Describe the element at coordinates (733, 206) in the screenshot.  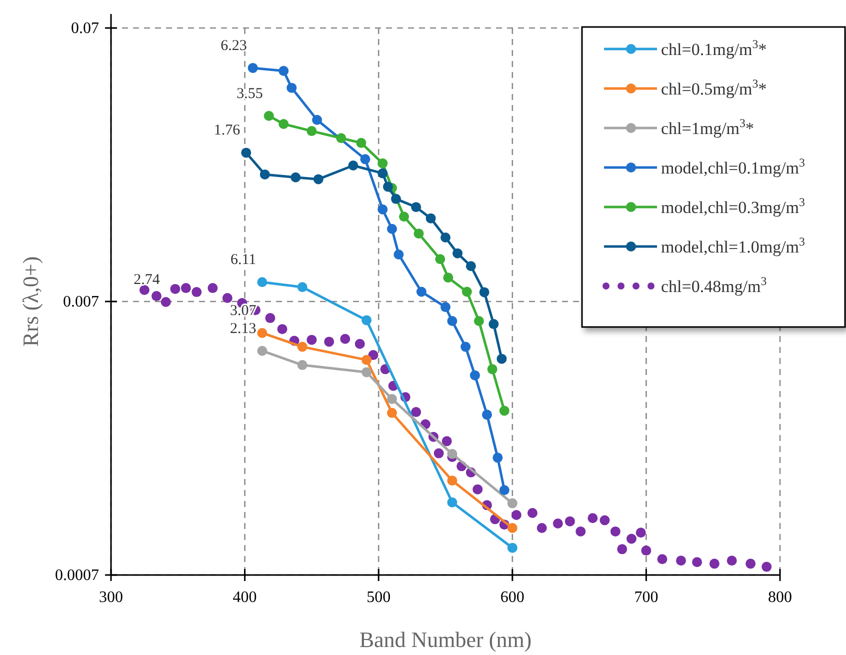
I see `legend-label: model,chl=0.3mg/m$^{3}$` at that location.